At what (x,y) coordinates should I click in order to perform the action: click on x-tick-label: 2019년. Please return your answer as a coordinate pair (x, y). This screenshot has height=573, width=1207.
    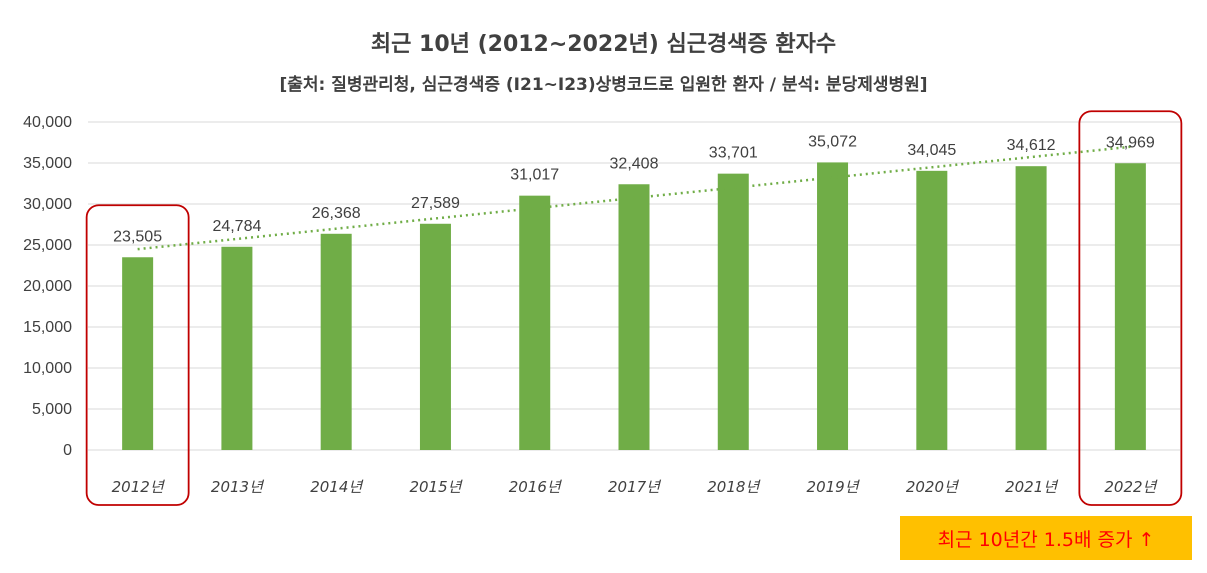
    Looking at the image, I should click on (834, 487).